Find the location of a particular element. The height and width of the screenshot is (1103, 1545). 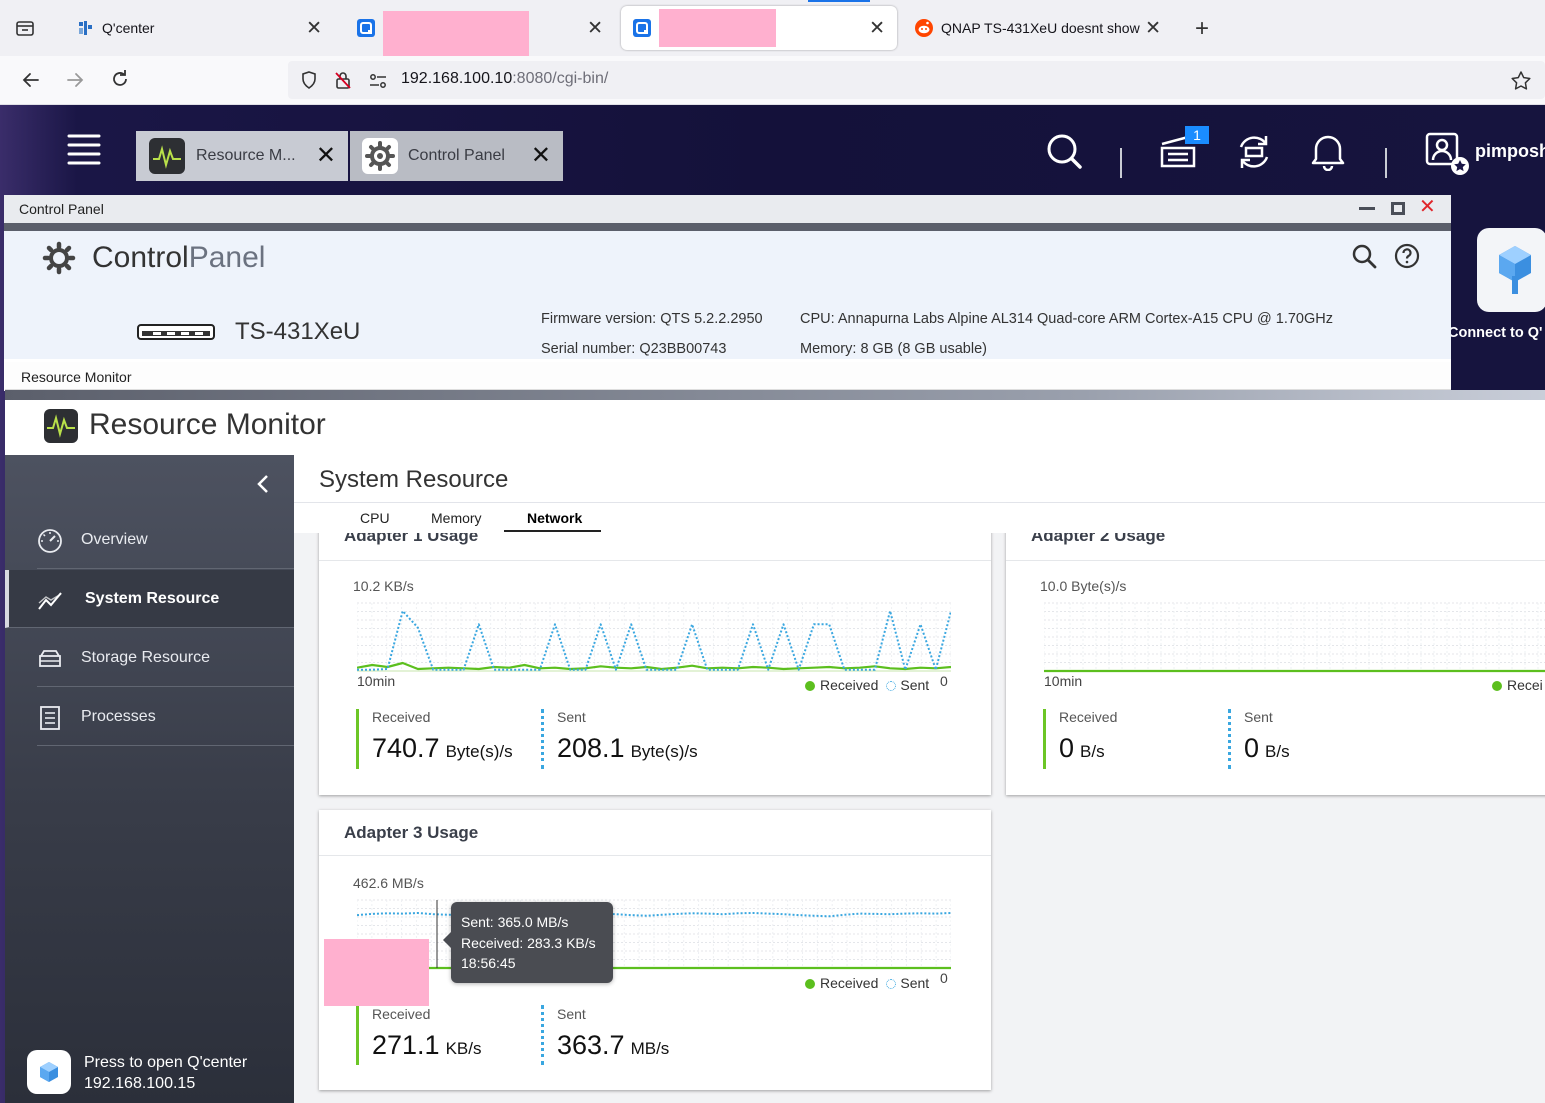

y-axis-max-label: 10.0 Byte(s)/s is located at coordinates (1083, 586).